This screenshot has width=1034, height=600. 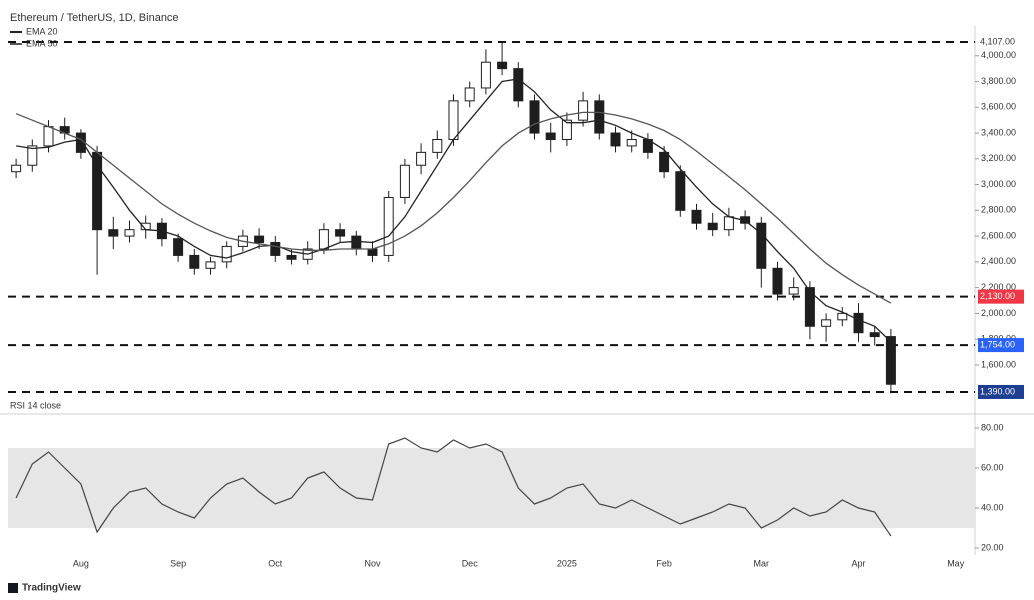 I want to click on x-tick-label: Sep, so click(x=178, y=563).